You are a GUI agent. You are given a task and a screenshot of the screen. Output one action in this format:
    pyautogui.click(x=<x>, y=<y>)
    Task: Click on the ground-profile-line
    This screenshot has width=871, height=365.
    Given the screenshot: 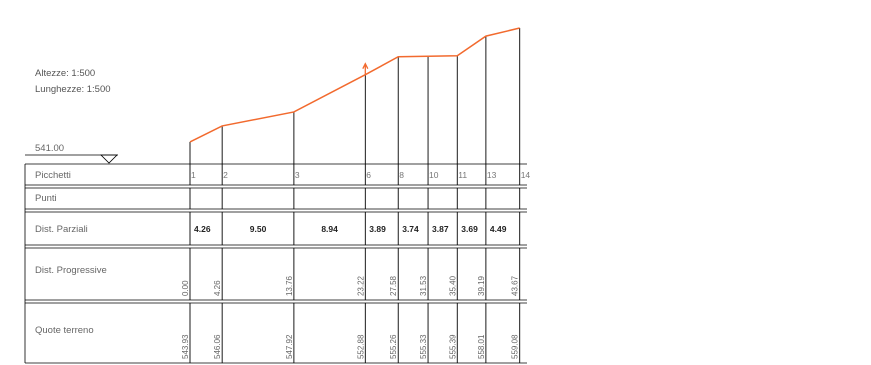 What is the action you would take?
    pyautogui.click(x=354, y=85)
    